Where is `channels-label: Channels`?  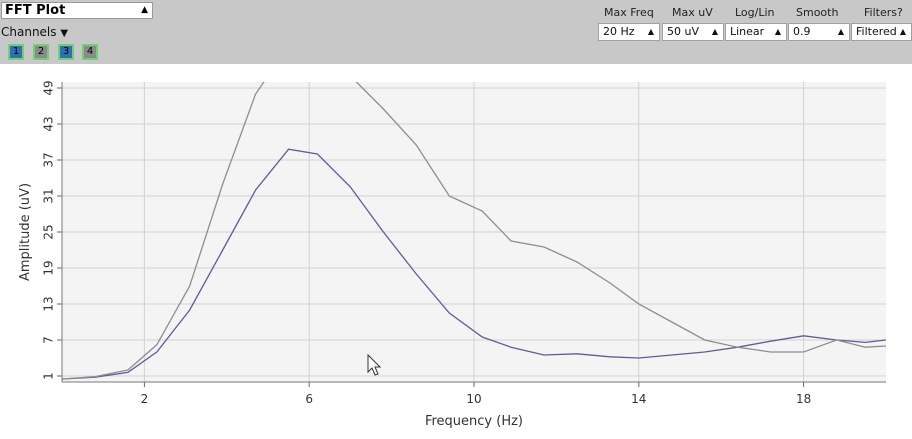 channels-label: Channels is located at coordinates (29, 32).